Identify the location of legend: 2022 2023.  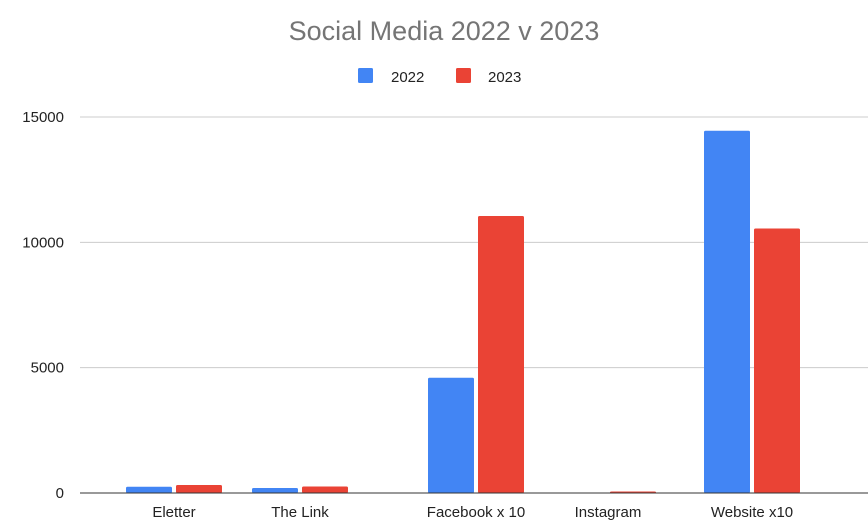
(439, 77).